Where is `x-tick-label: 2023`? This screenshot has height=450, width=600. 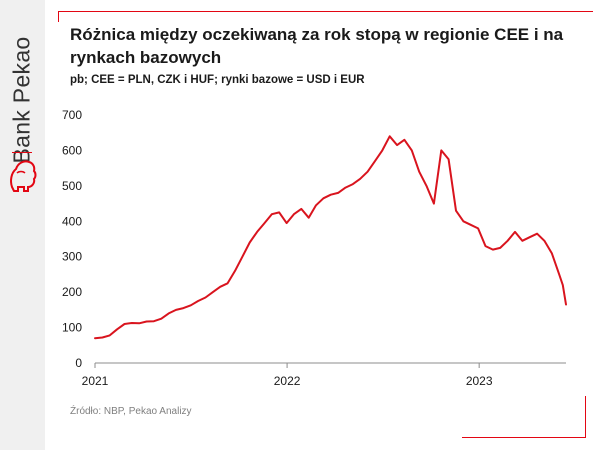
x-tick-label: 2023 is located at coordinates (479, 381).